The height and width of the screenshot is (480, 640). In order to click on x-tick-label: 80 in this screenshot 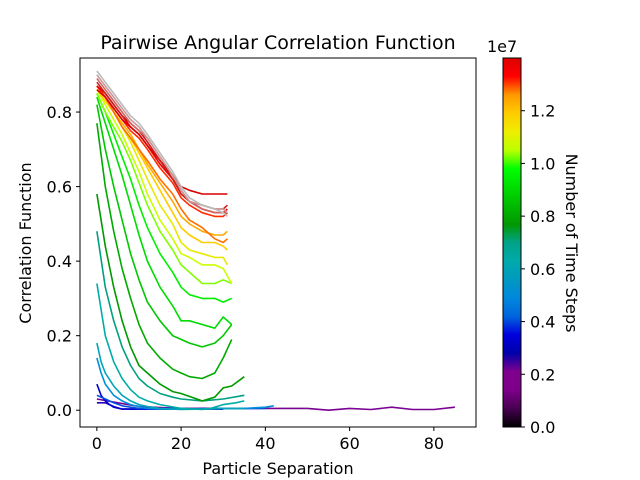, I will do `click(434, 443)`.